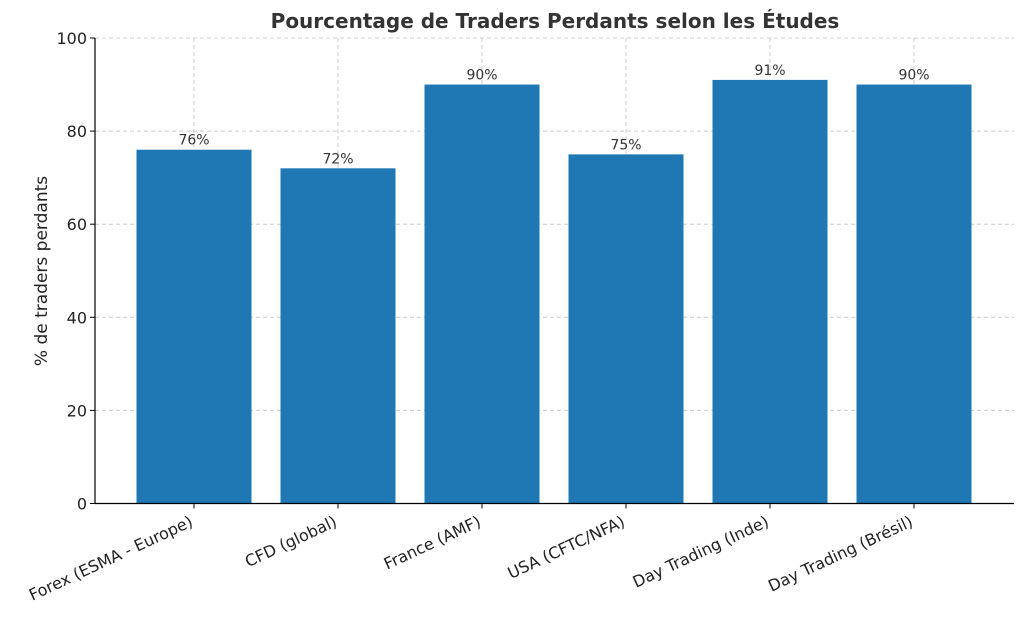  Describe the element at coordinates (432, 542) in the screenshot. I see `x-tick-label: France (AMF)` at that location.